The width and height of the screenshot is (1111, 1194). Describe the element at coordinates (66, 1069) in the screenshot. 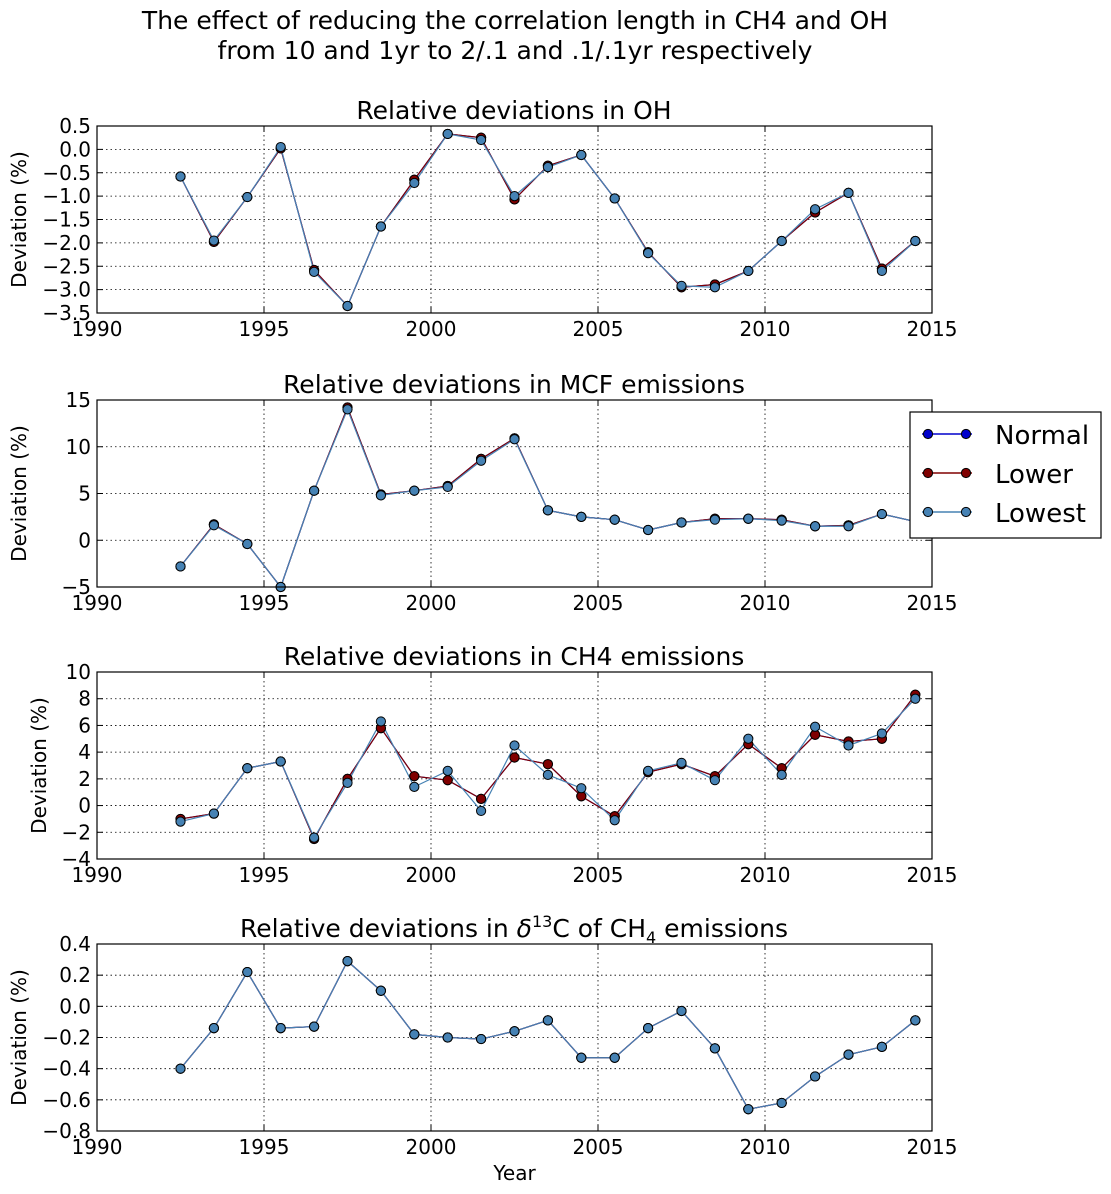

I see `y-tick-label: −0.4` at that location.